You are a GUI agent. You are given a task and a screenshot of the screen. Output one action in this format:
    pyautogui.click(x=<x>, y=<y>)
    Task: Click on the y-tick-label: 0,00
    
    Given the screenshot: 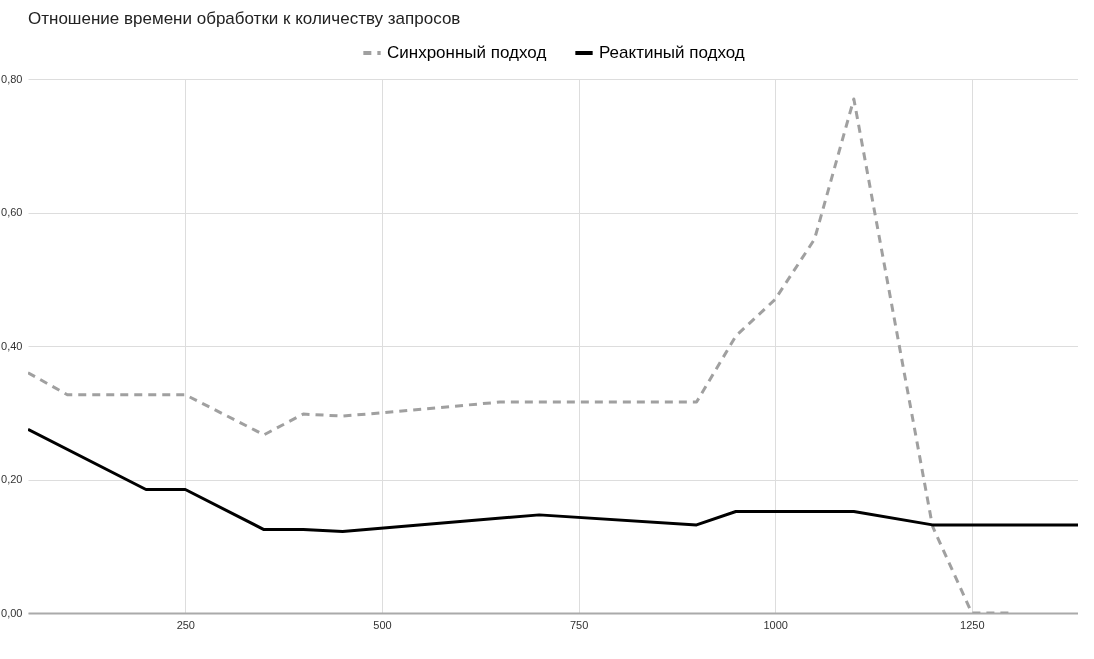 What is the action you would take?
    pyautogui.click(x=12, y=612)
    